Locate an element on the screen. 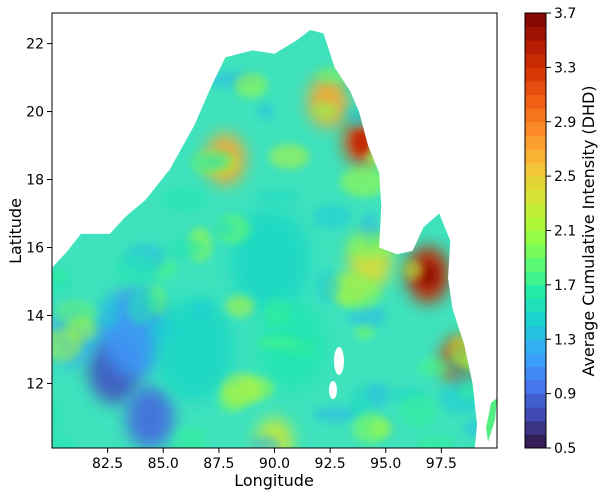 Image resolution: width=602 pixels, height=498 pixels. colorbar-bands is located at coordinates (535, 231).